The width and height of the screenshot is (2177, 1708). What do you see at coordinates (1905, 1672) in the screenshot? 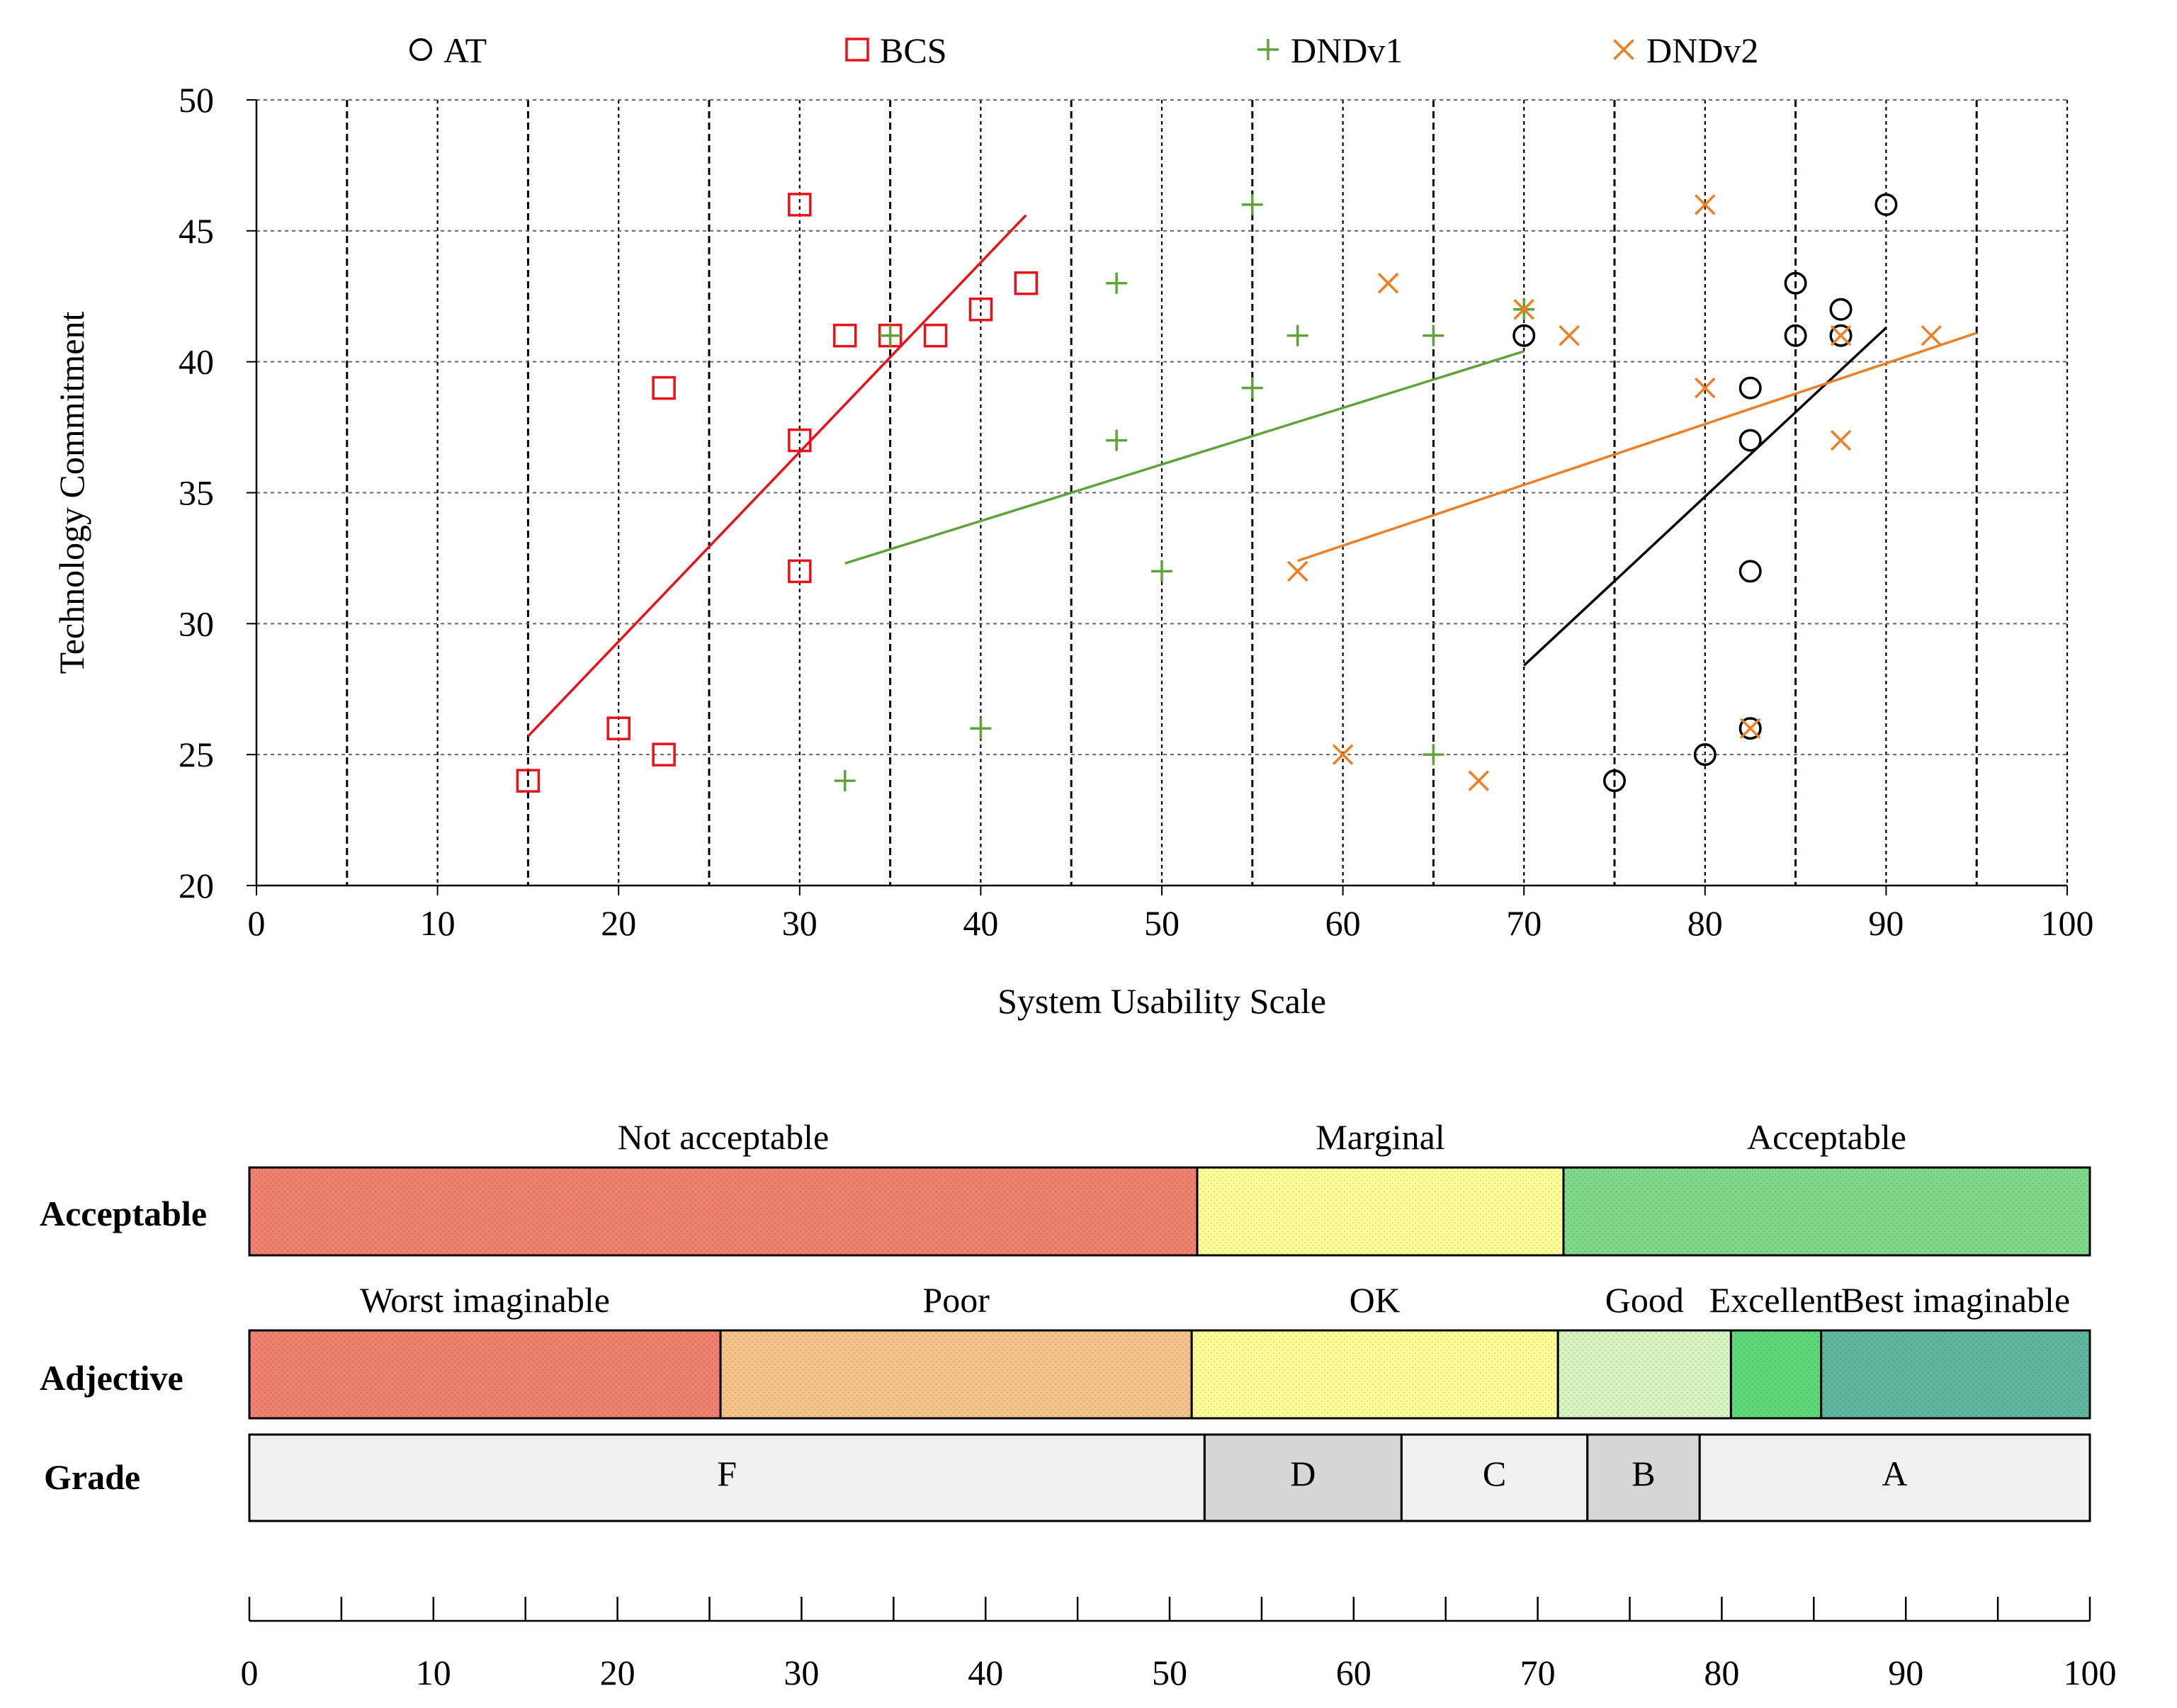
I see `ruler-label: 90` at bounding box center [1905, 1672].